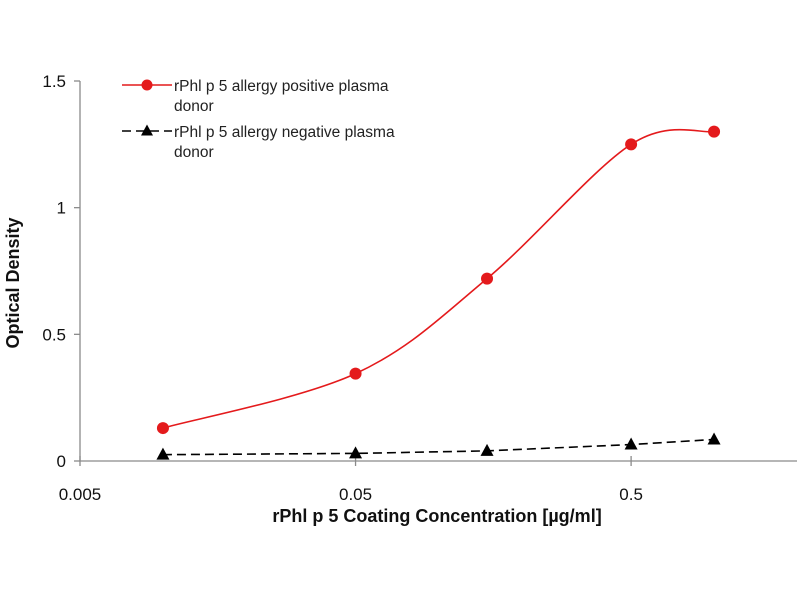  Describe the element at coordinates (194, 152) in the screenshot. I see `legend-label-negative-line2: donor` at that location.